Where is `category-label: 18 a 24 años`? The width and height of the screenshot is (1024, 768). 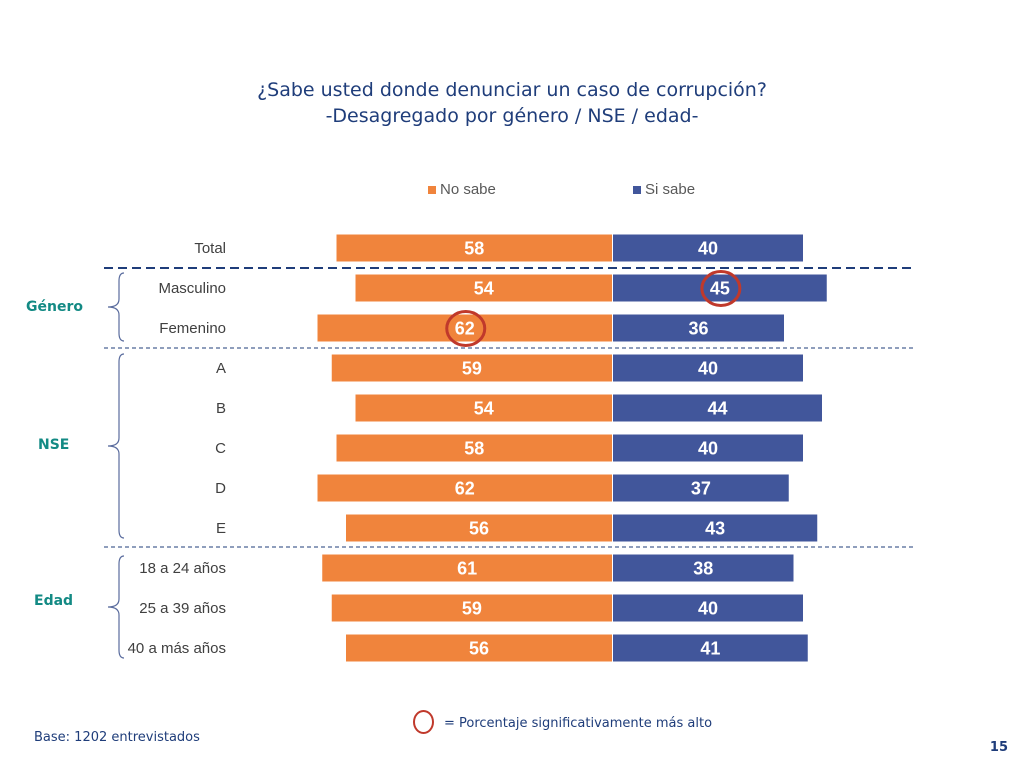 category-label: 18 a 24 años is located at coordinates (182, 568).